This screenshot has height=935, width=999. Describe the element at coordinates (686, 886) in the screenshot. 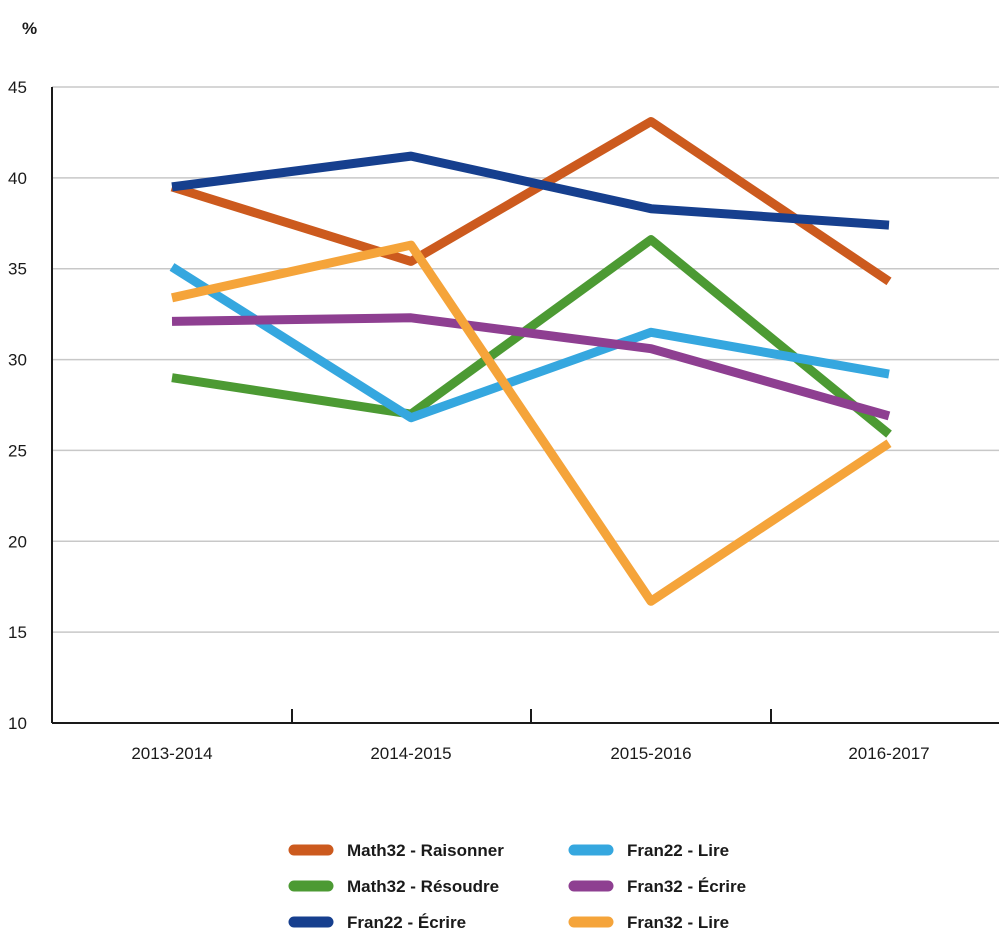

I see `legend-label: Fran32 - Écrire` at that location.